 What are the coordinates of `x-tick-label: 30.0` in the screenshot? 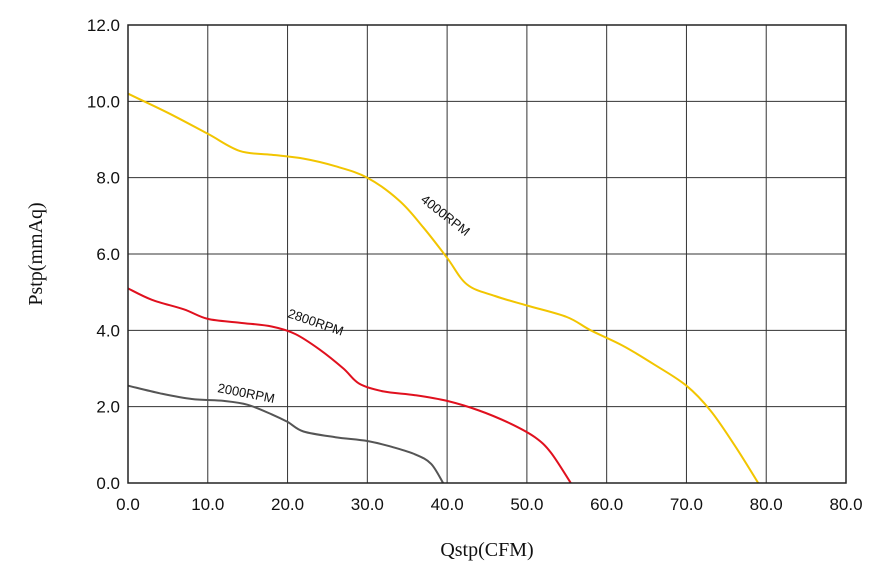 It's located at (367, 504).